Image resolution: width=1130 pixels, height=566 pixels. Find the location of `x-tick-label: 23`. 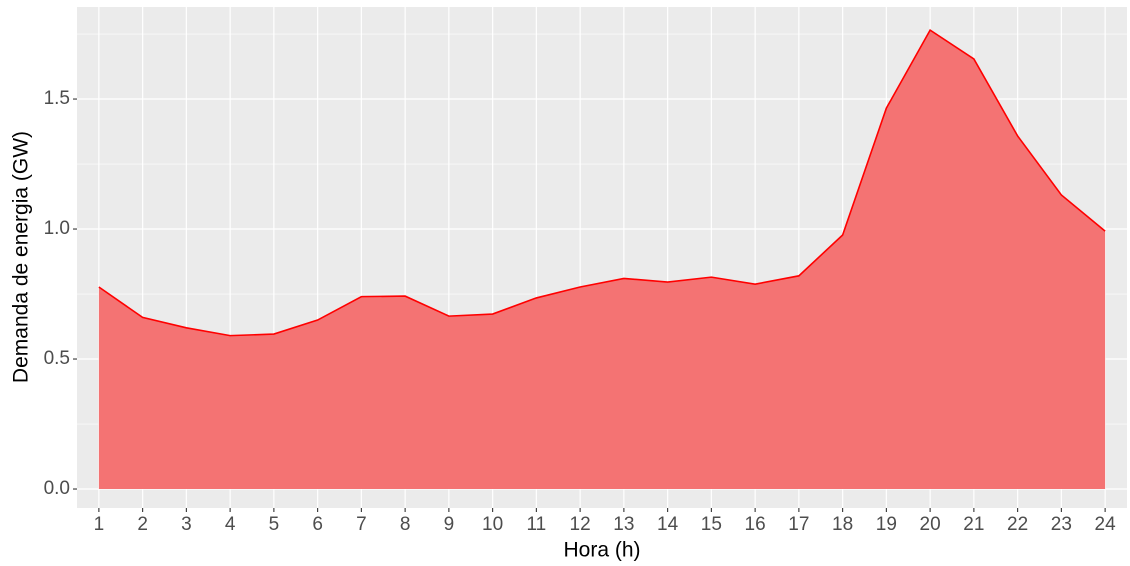

x-tick-label: 23 is located at coordinates (1061, 524).